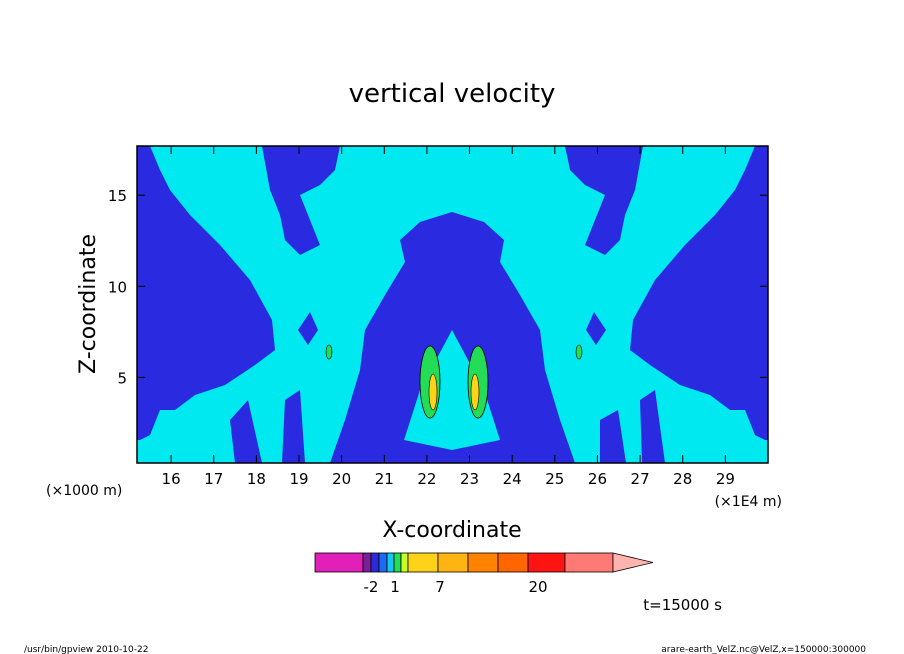 This screenshot has height=654, width=904. I want to click on colorbar-arrow, so click(633, 562).